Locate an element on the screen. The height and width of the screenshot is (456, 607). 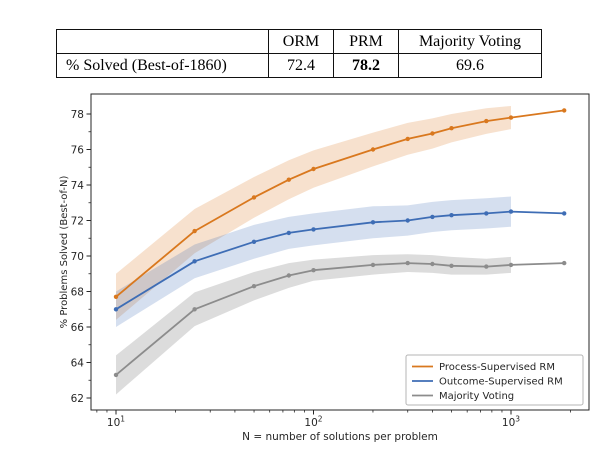
data-point-outcome-supervised-rm-n300 is located at coordinates (407, 220).